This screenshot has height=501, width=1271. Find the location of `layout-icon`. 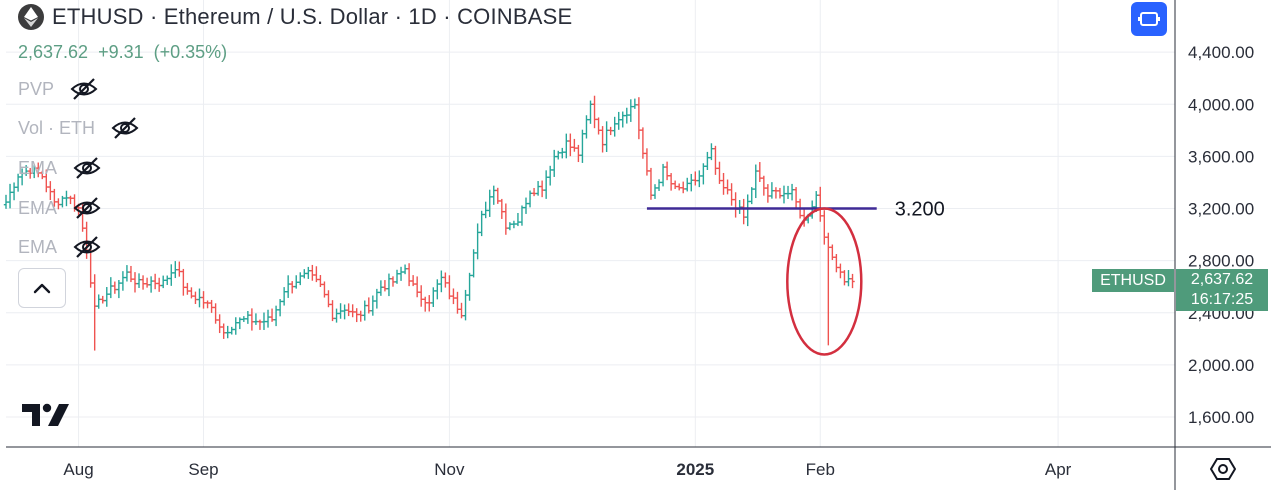

layout-icon is located at coordinates (1149, 19).